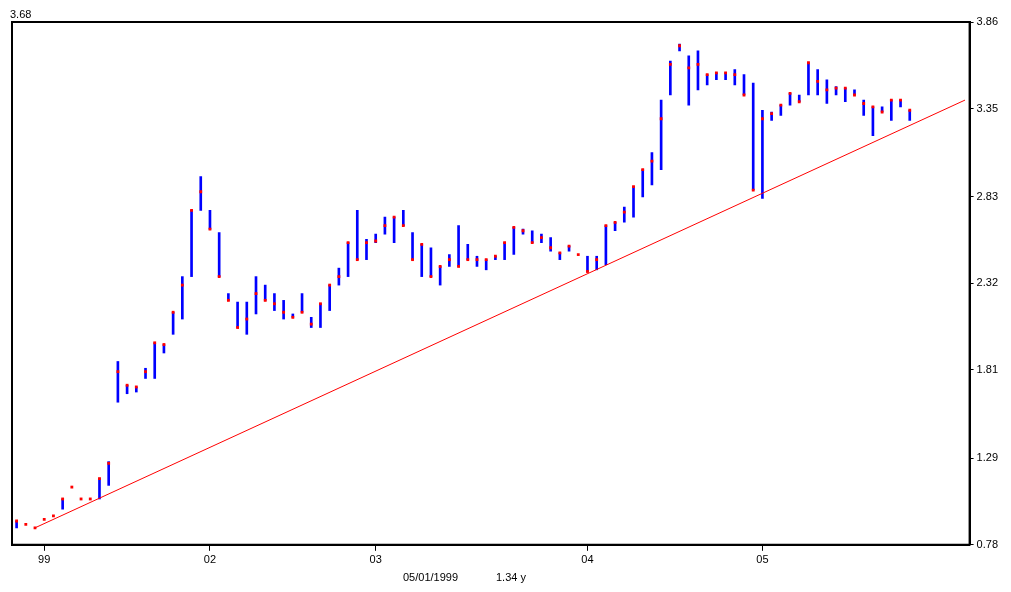 The image size is (1011, 592). I want to click on text: 05/01/1999, so click(431, 576).